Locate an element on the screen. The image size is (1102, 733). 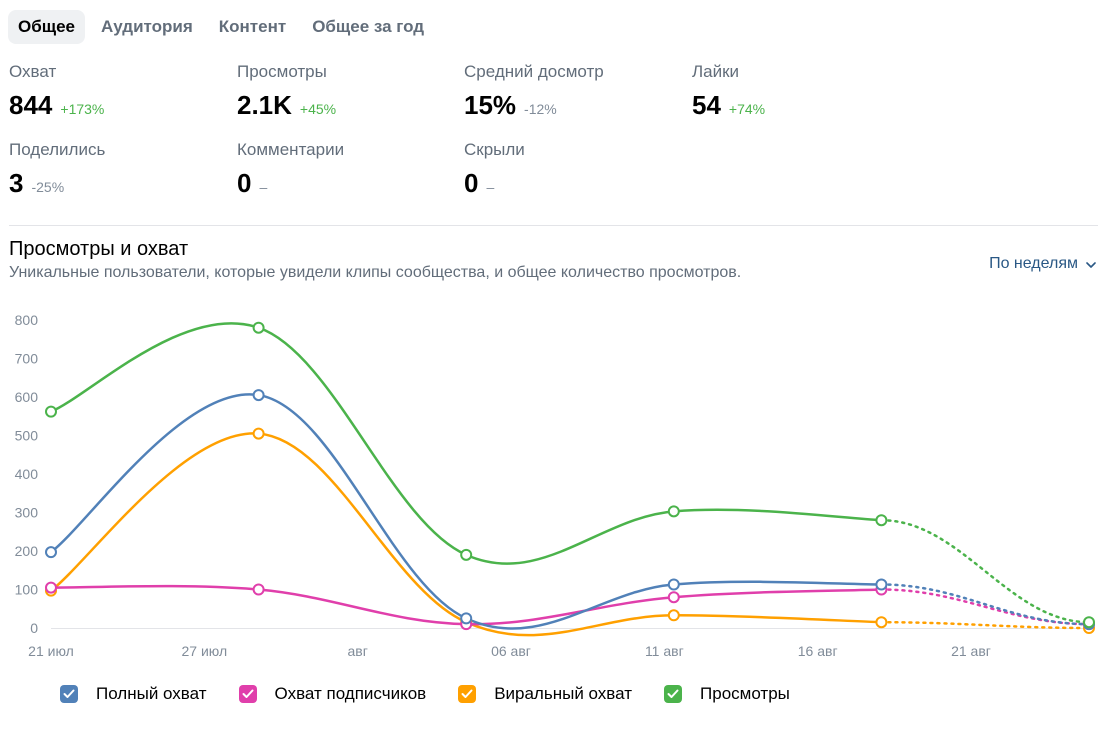
period-select: По неделям is located at coordinates (1042, 264).